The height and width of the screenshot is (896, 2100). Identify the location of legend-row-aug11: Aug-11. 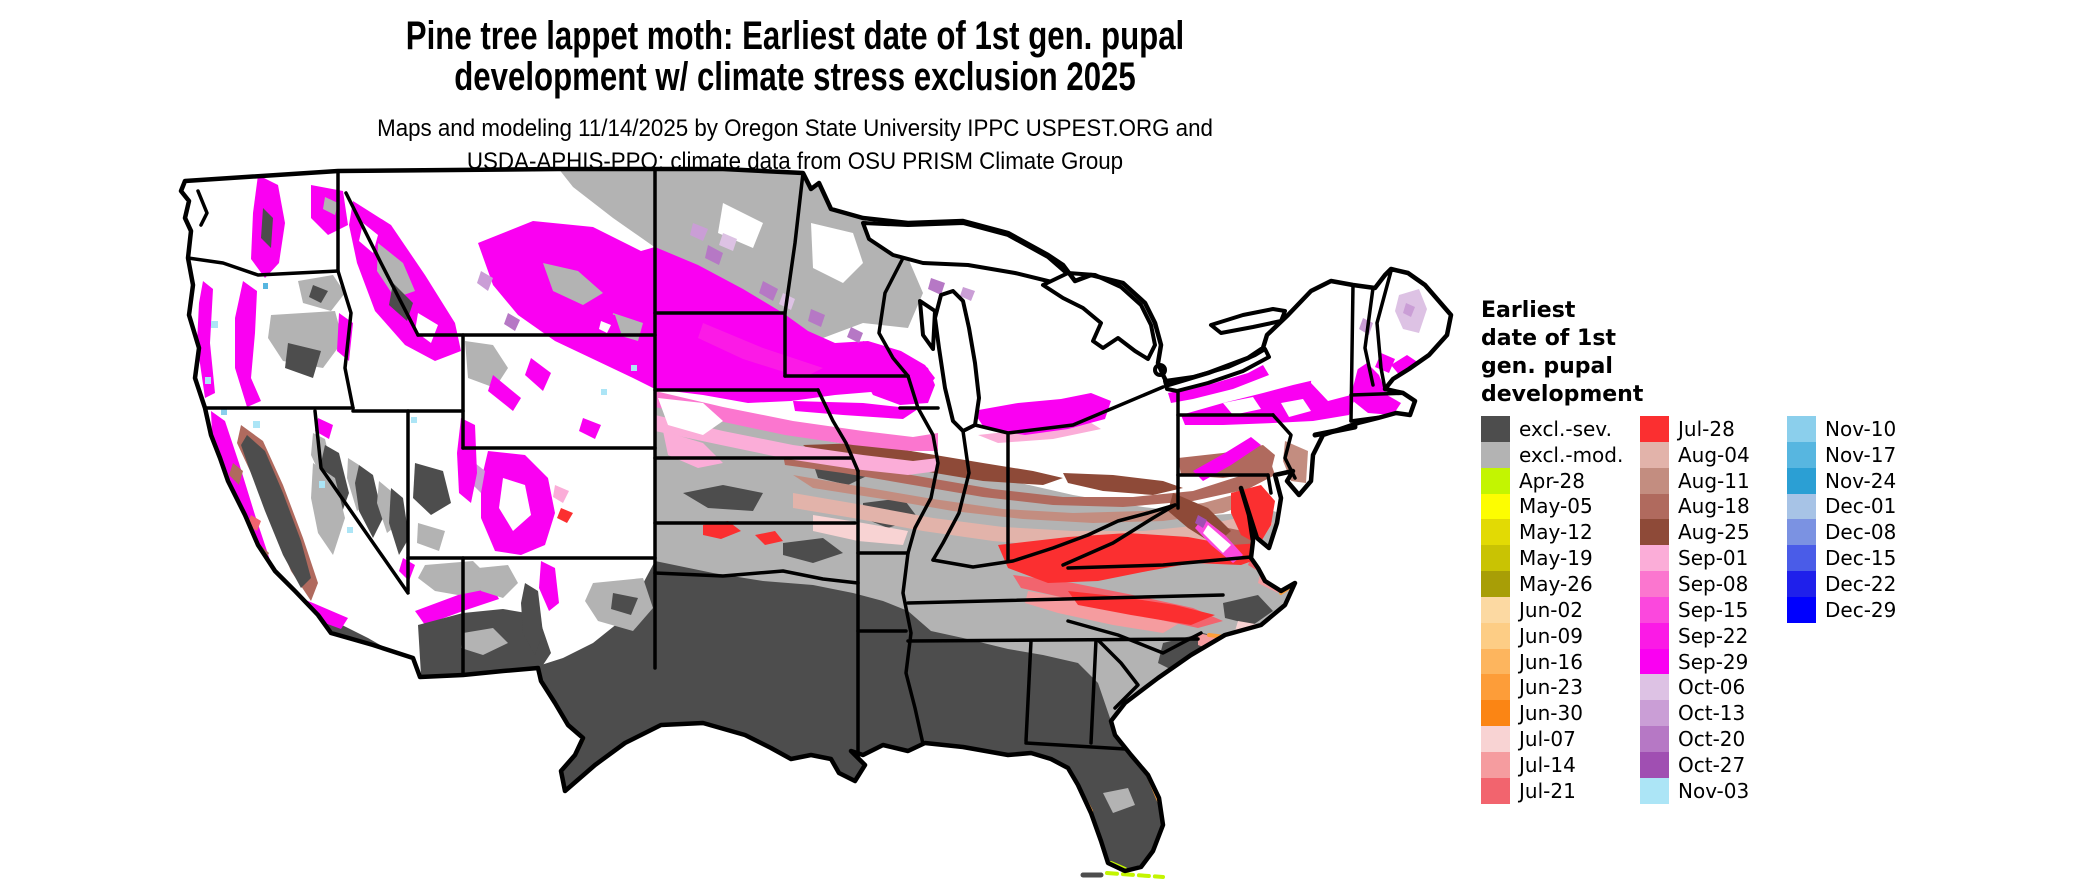
(1720, 480).